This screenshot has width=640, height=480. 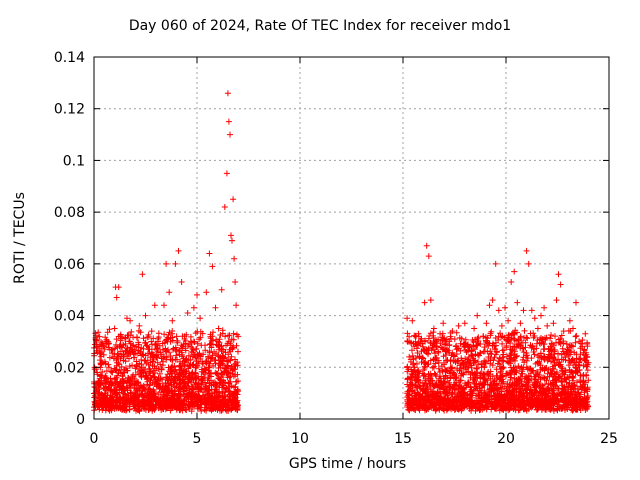 What do you see at coordinates (69, 265) in the screenshot?
I see `y-tick-label: 0.06` at bounding box center [69, 265].